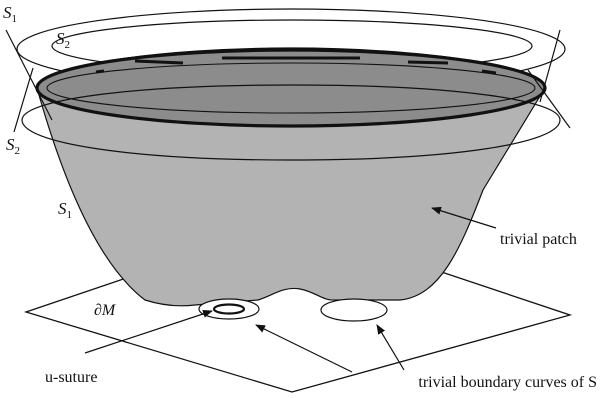  Describe the element at coordinates (390, 347) in the screenshot. I see `boundary-curve-arrow-right` at that location.